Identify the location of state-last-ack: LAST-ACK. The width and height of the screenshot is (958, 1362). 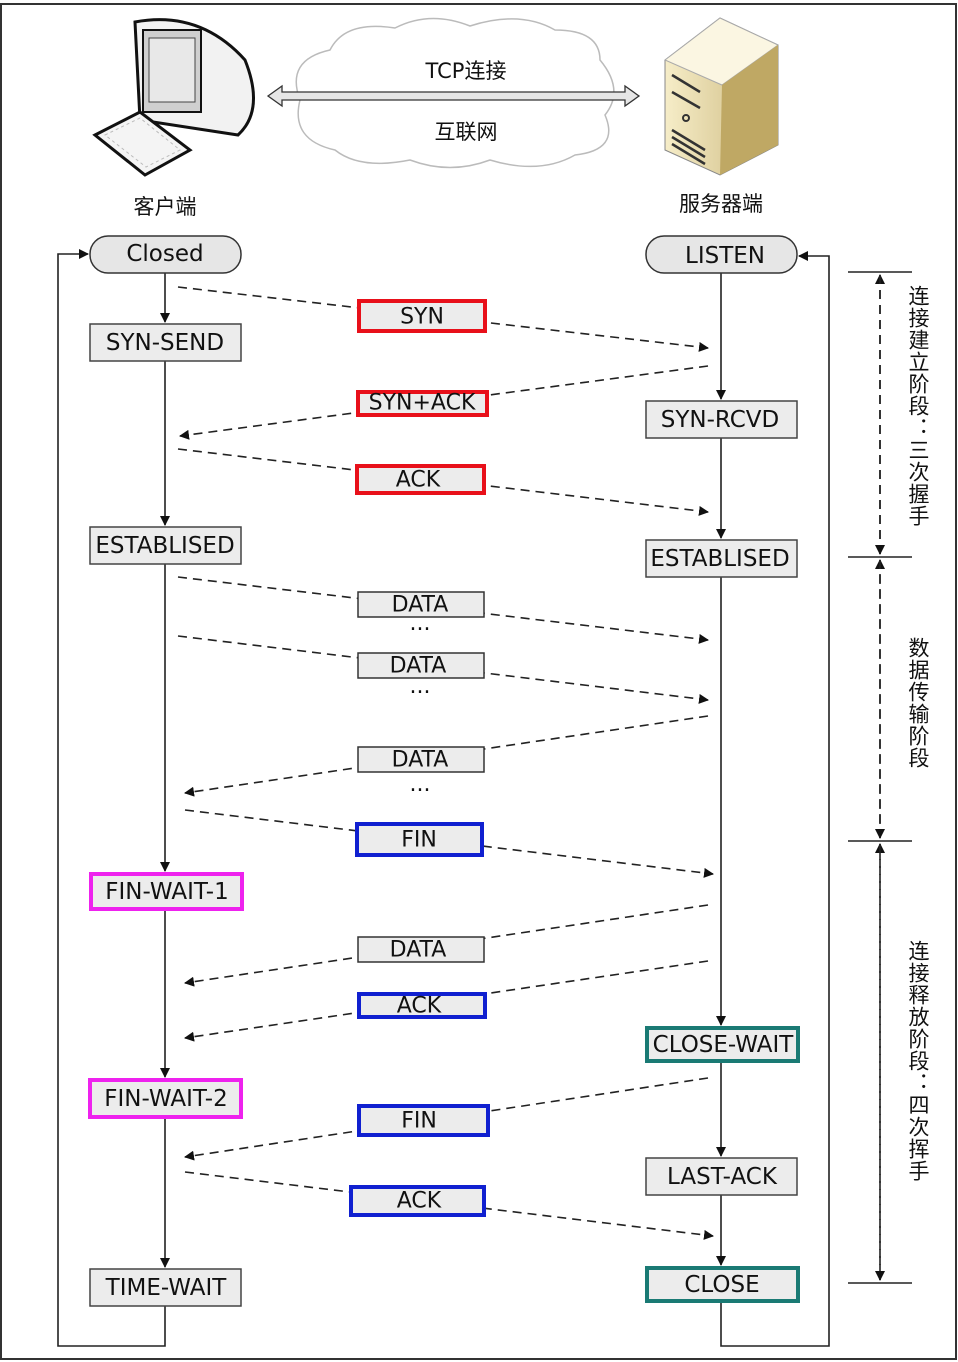
(721, 1176).